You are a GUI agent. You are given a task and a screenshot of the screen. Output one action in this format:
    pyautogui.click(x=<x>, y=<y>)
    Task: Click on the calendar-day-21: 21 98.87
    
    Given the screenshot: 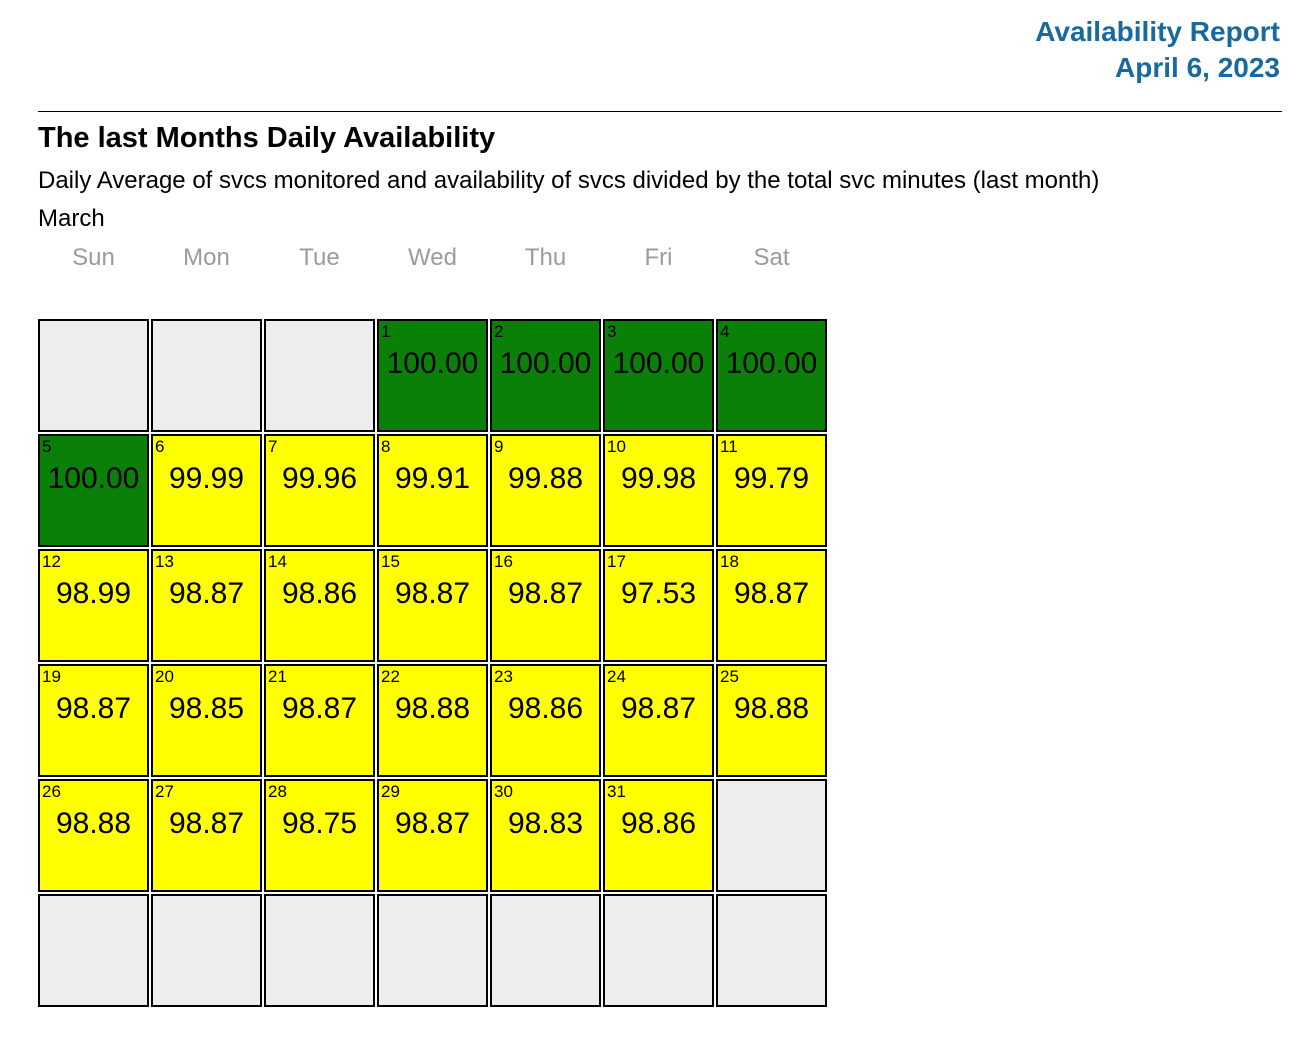 What is the action you would take?
    pyautogui.click(x=319, y=720)
    